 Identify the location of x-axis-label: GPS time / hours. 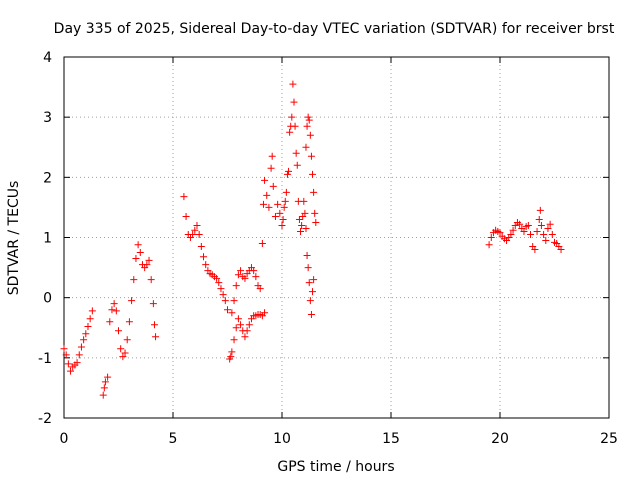
(335, 467).